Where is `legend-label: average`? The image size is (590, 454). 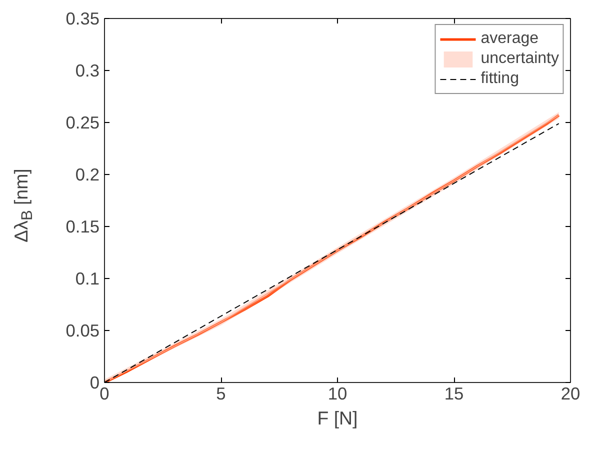 legend-label: average is located at coordinates (509, 39).